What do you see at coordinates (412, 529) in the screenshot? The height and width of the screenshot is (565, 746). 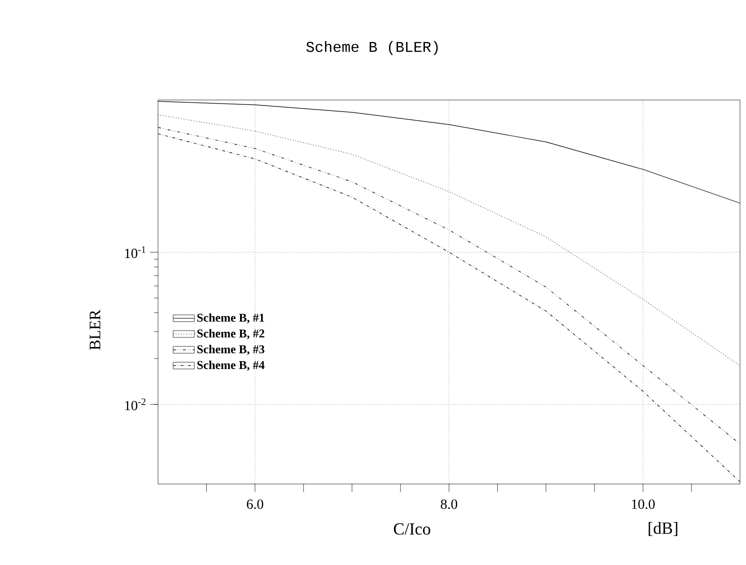 I see `x-axis-title: C/Ico` at bounding box center [412, 529].